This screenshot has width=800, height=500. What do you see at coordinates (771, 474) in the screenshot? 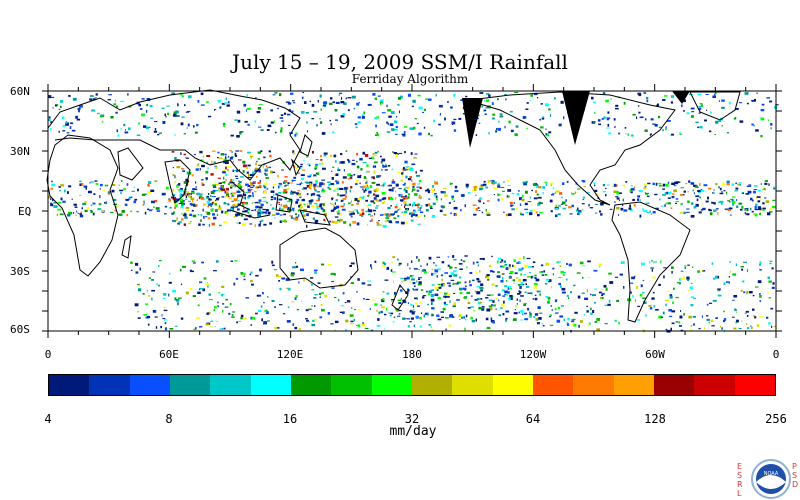
I see `noaa-text: NOAA` at bounding box center [771, 474].